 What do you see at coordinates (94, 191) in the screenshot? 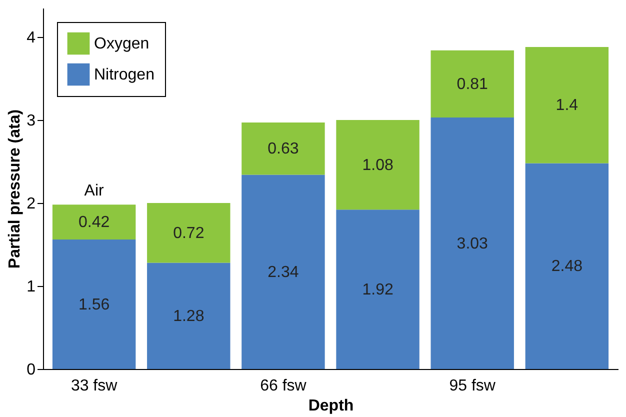
I see `annotation: Air` at bounding box center [94, 191].